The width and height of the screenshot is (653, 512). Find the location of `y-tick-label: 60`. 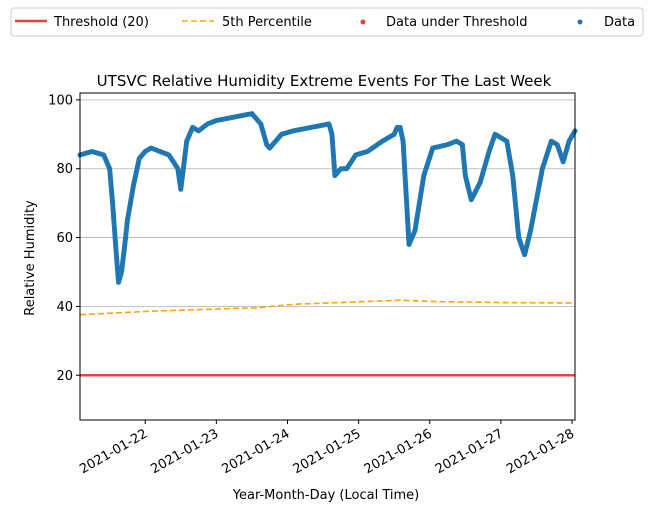

y-tick-label: 60 is located at coordinates (64, 238).